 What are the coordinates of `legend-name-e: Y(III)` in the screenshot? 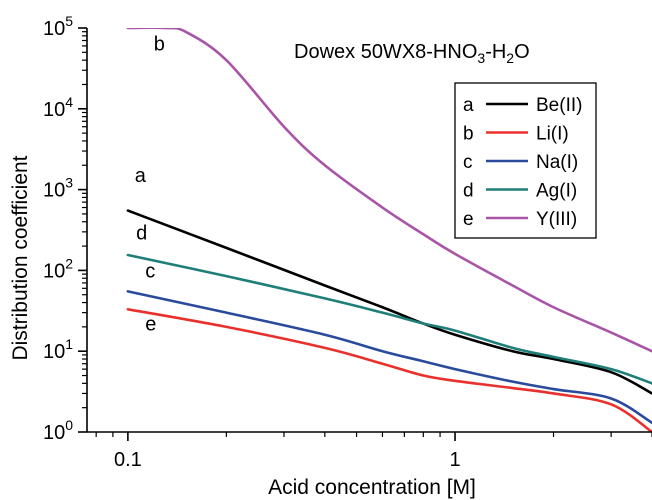 It's located at (556, 219).